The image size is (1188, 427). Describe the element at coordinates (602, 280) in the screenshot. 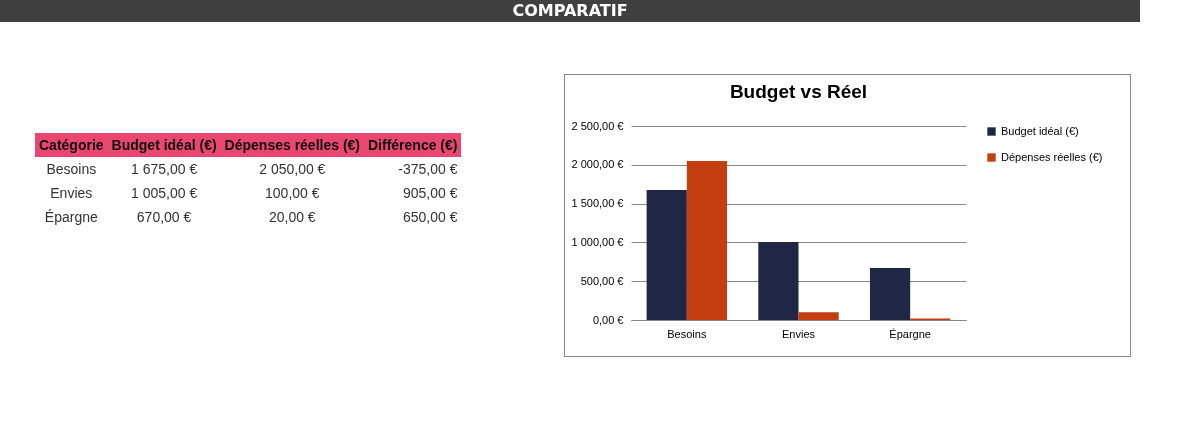

I see `y-tick-label: 500,00 €` at that location.